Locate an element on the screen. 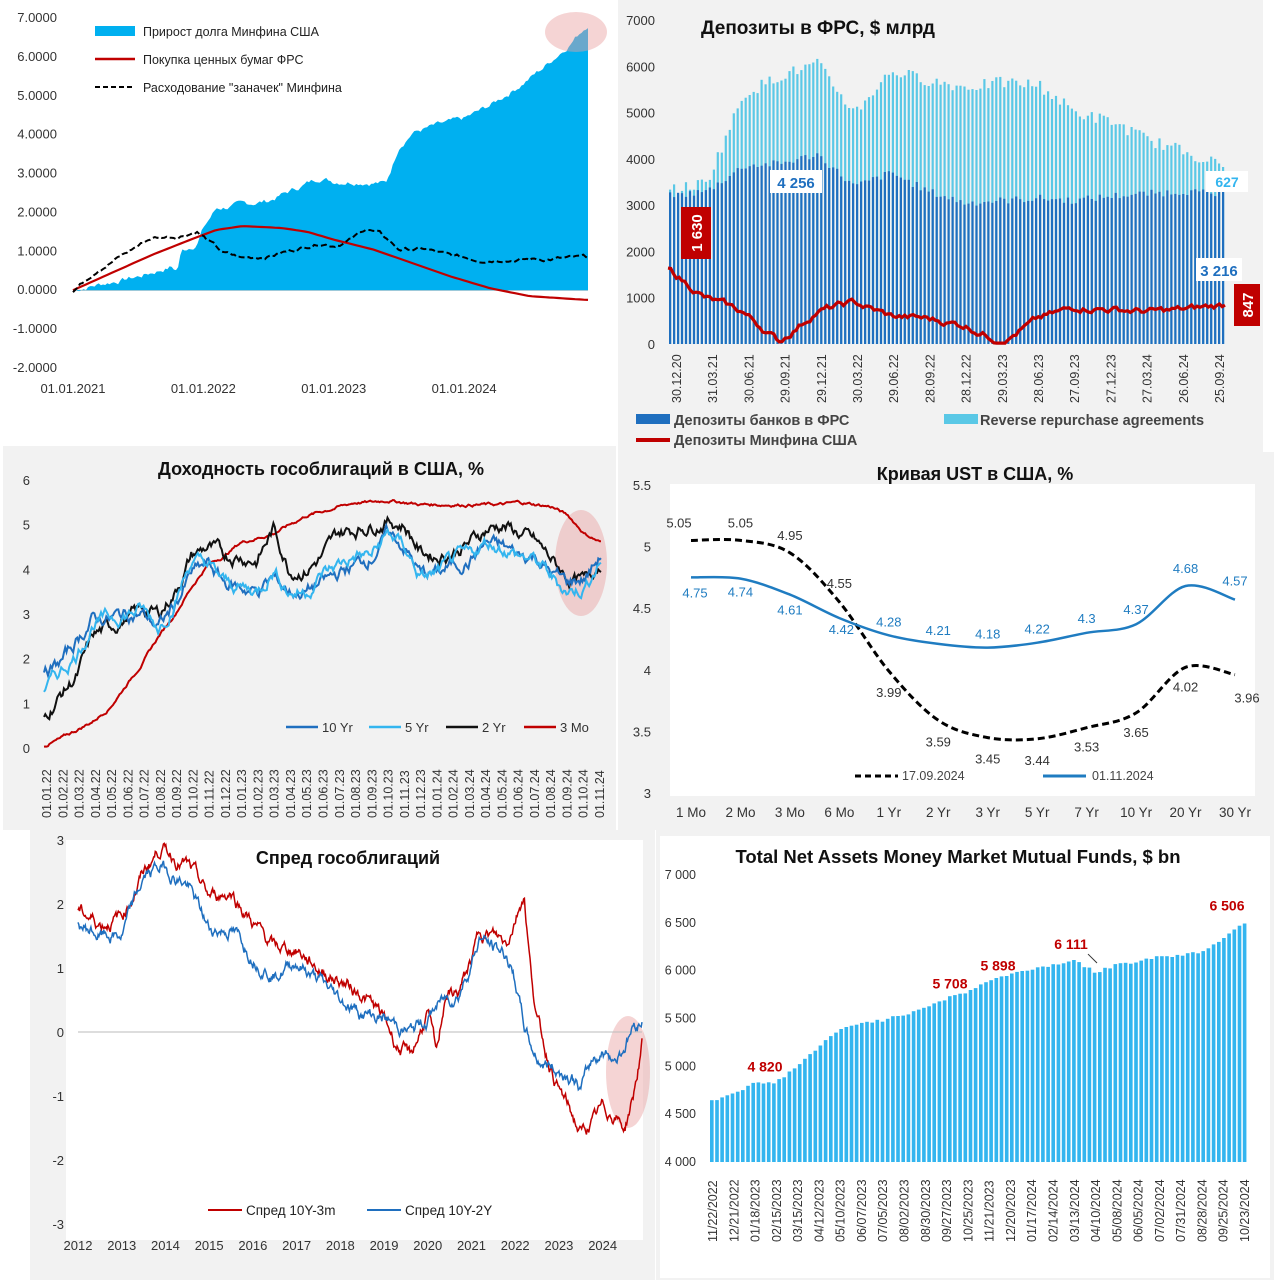 The height and width of the screenshot is (1280, 1274). fed-title: Депозиты в ФРС, $ млрд is located at coordinates (818, 28).